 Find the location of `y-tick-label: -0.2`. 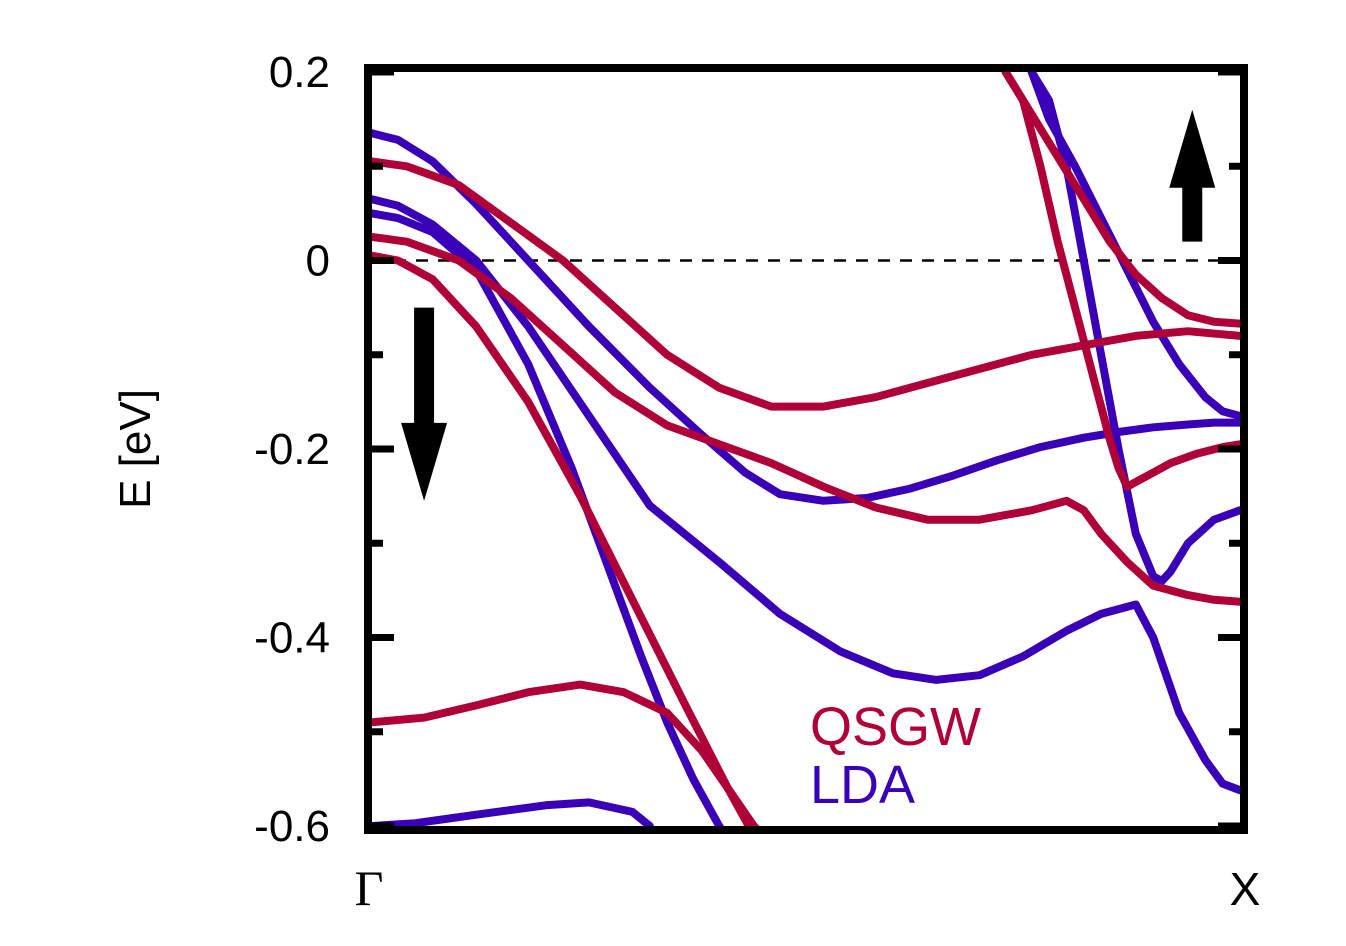

y-tick-label: -0.2 is located at coordinates (292, 449).